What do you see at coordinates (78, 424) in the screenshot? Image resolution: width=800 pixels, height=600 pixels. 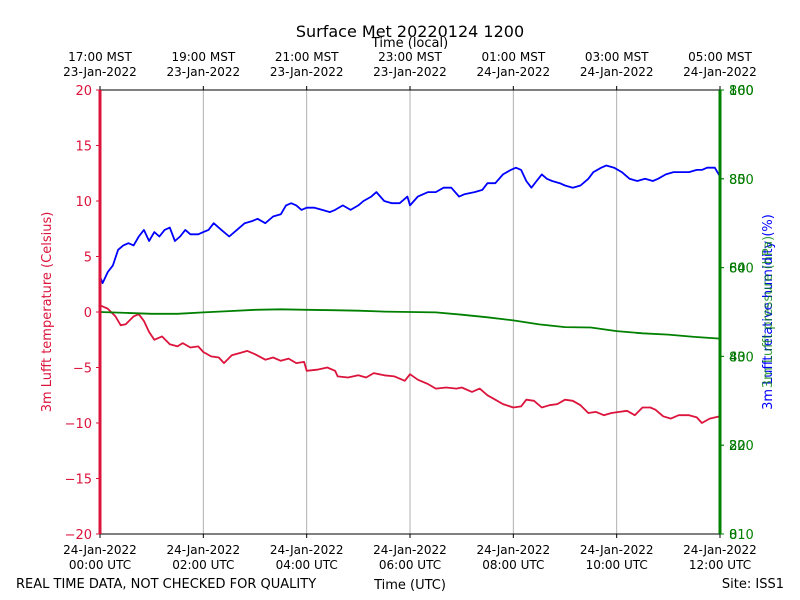 I see `left-tick-label-6: −10` at bounding box center [78, 424].